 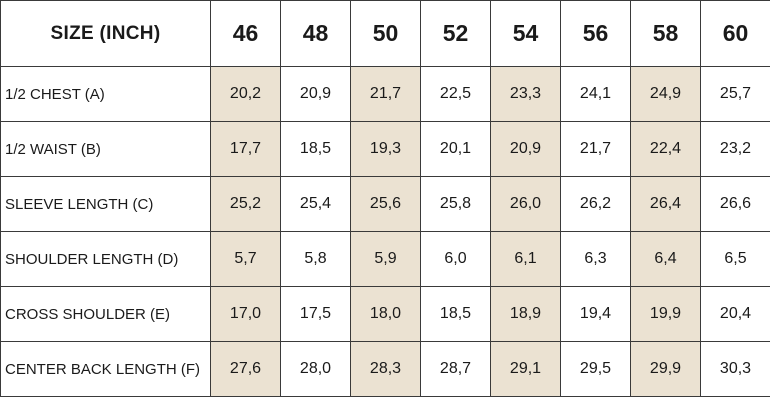 What do you see at coordinates (105, 369) in the screenshot?
I see `row-label: CENTER BACK LENGTH (F)` at bounding box center [105, 369].